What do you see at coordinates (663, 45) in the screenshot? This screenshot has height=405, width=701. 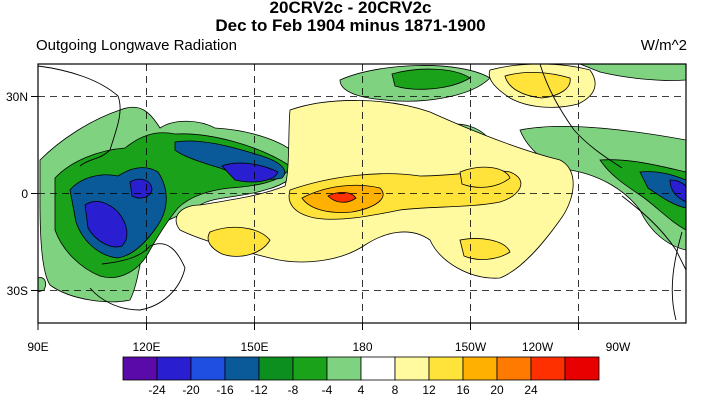 I see `units-label: W/m^2` at bounding box center [663, 45].